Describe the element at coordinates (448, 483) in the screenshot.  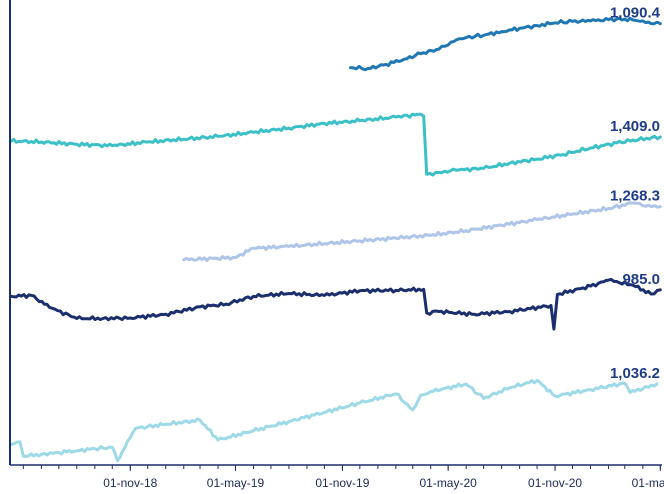
I see `x-tick-label: 01-may-20` at that location.